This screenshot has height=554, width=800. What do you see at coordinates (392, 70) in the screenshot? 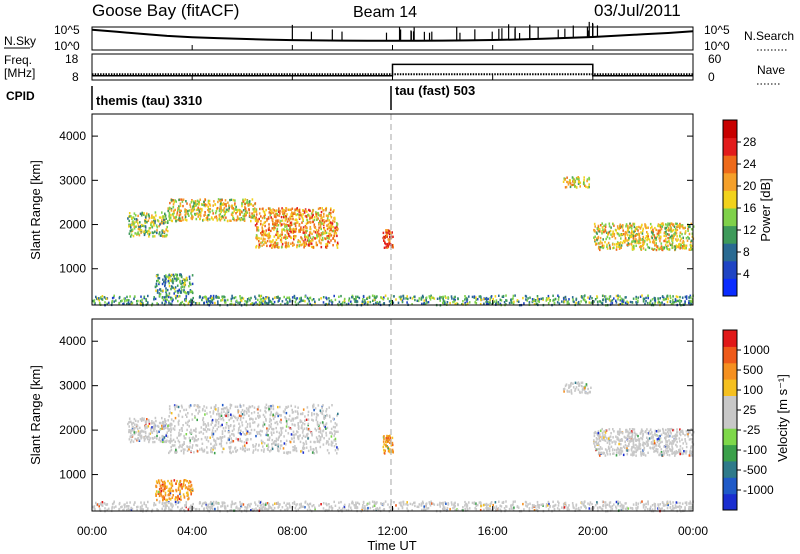
I see `nave-line` at bounding box center [392, 70].